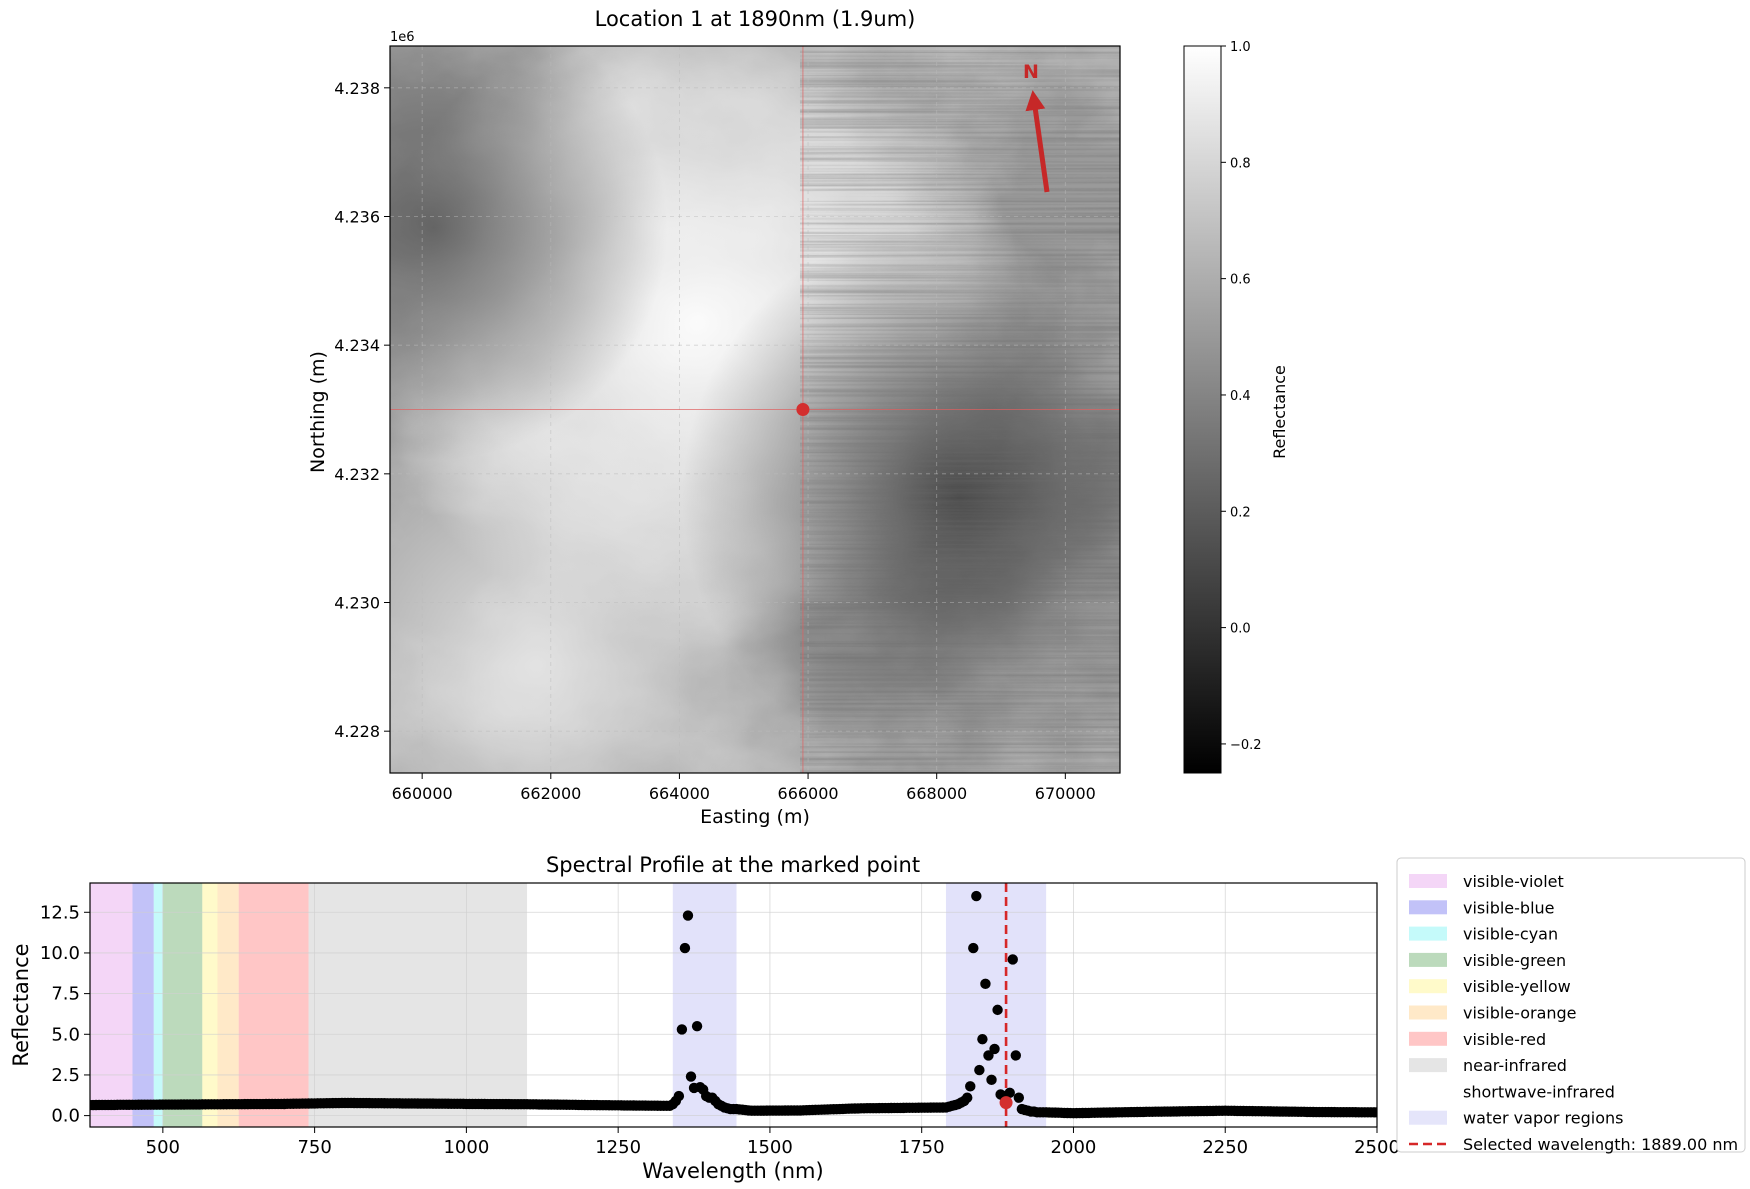  What do you see at coordinates (1240, 163) in the screenshot?
I see `colorbar-tick-label: 0.8` at bounding box center [1240, 163].